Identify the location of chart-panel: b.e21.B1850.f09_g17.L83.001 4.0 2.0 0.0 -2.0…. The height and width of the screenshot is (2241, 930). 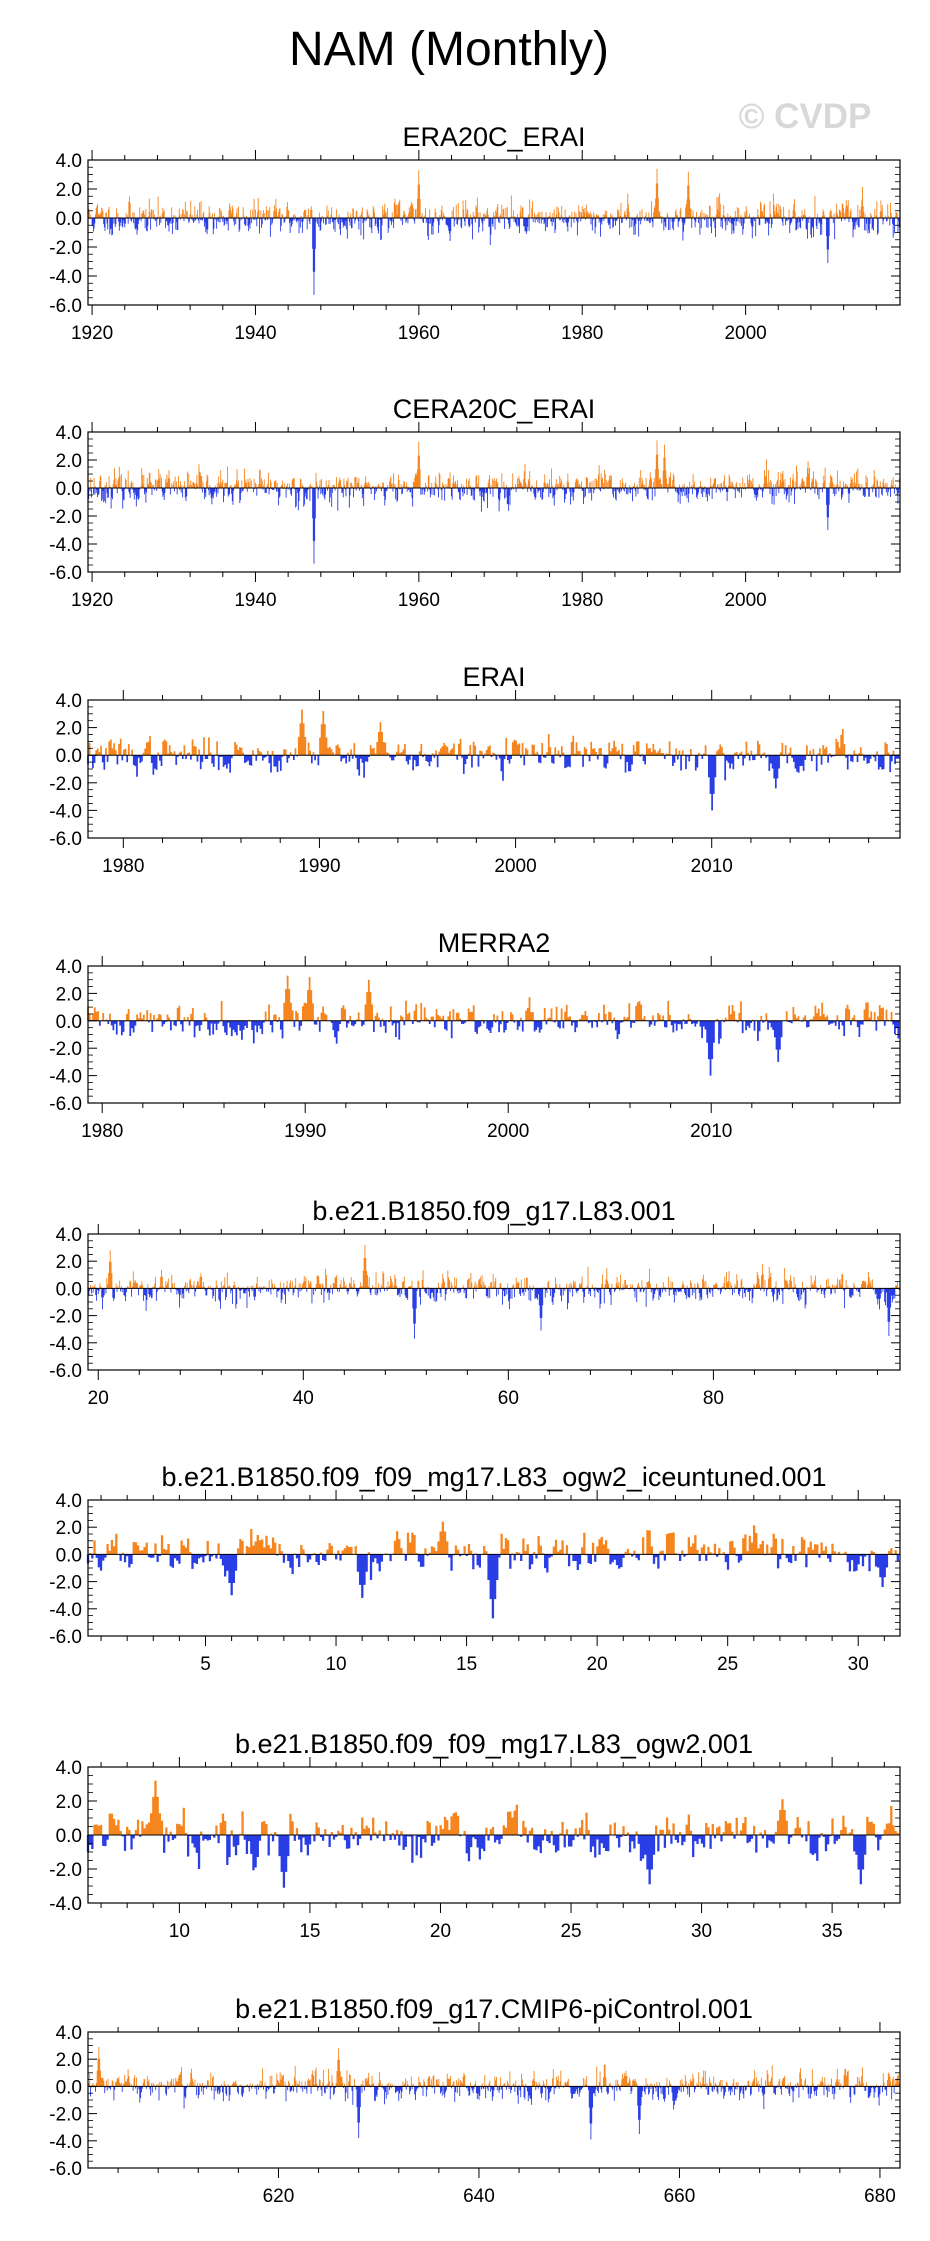
(475, 1302).